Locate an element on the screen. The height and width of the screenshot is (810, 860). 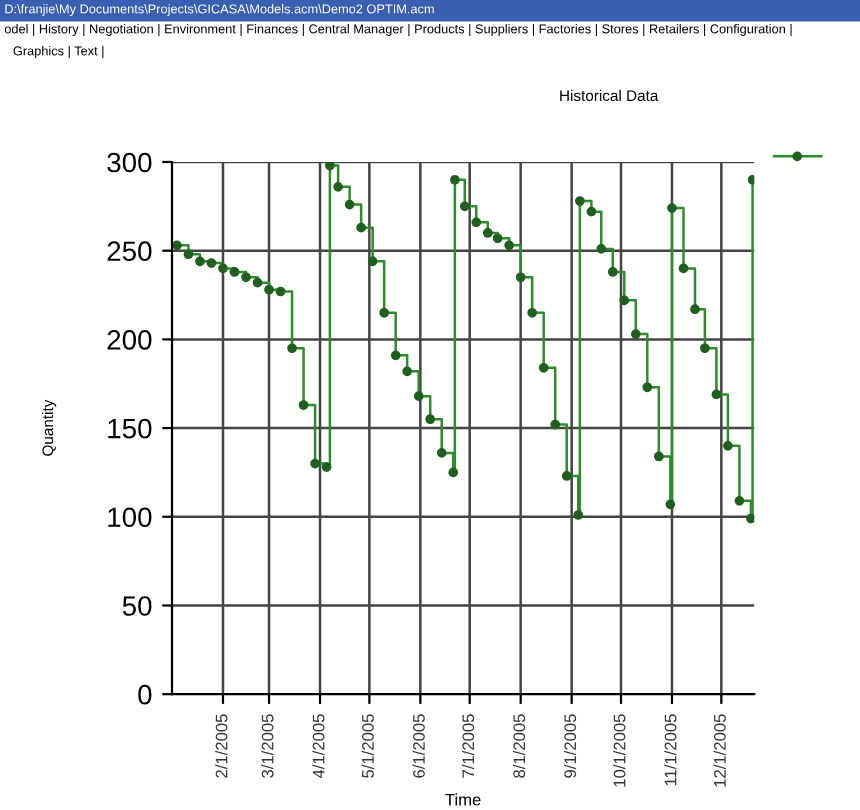
x-tick-label: 7/1/2005 is located at coordinates (468, 746).